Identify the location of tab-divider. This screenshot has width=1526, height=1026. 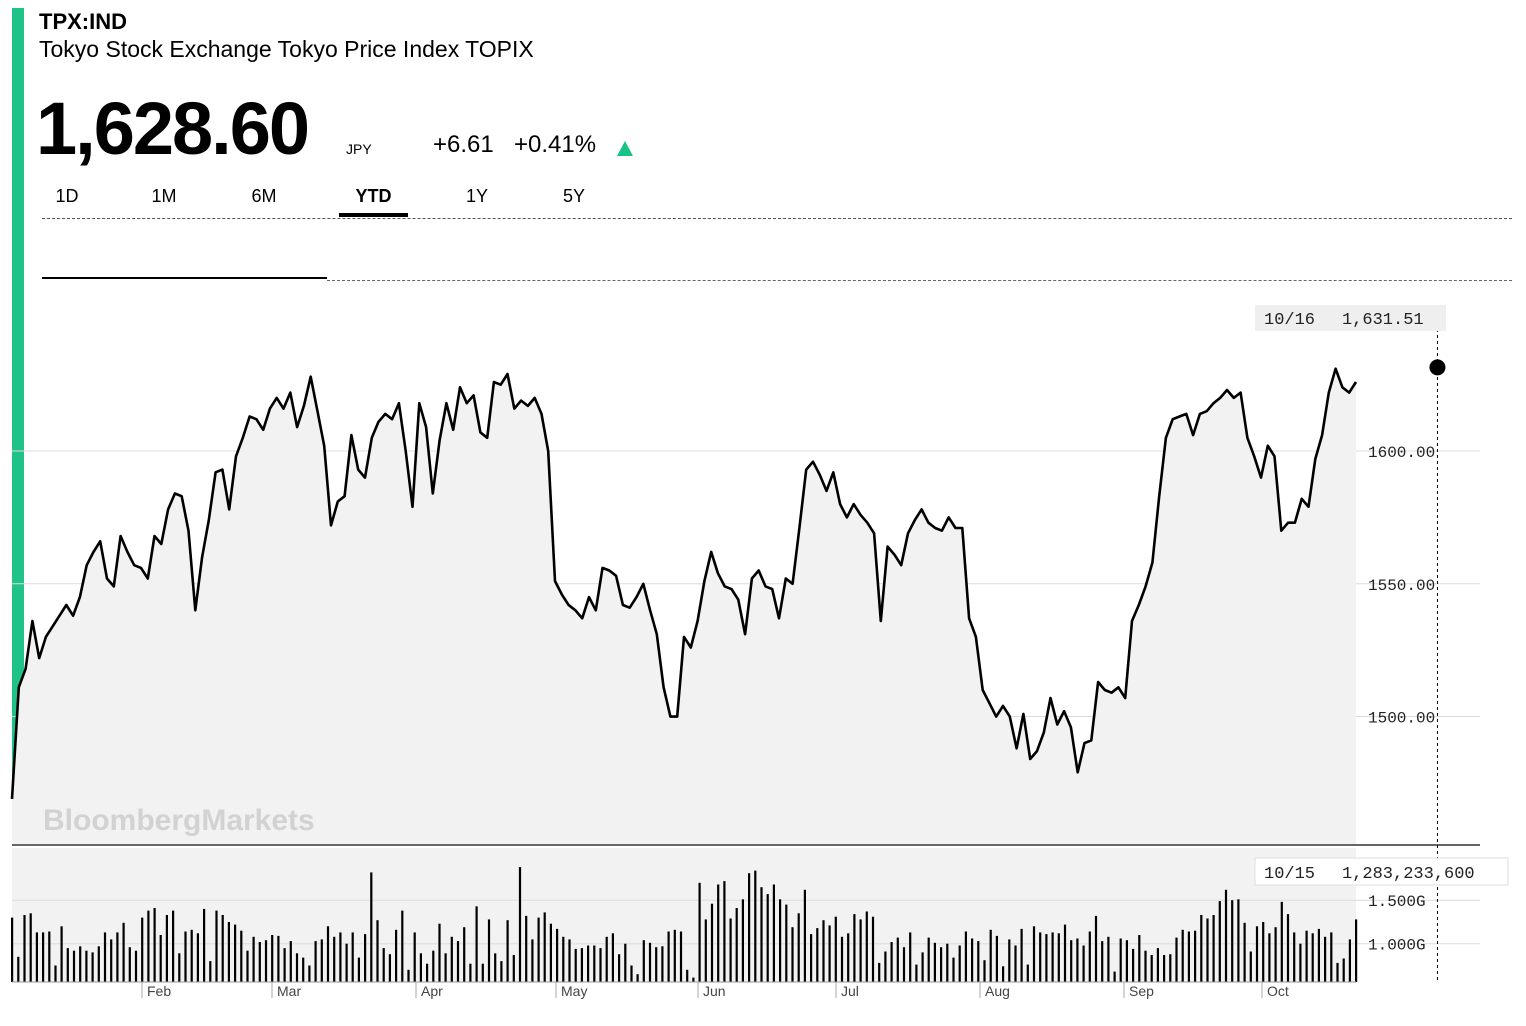
(777, 218).